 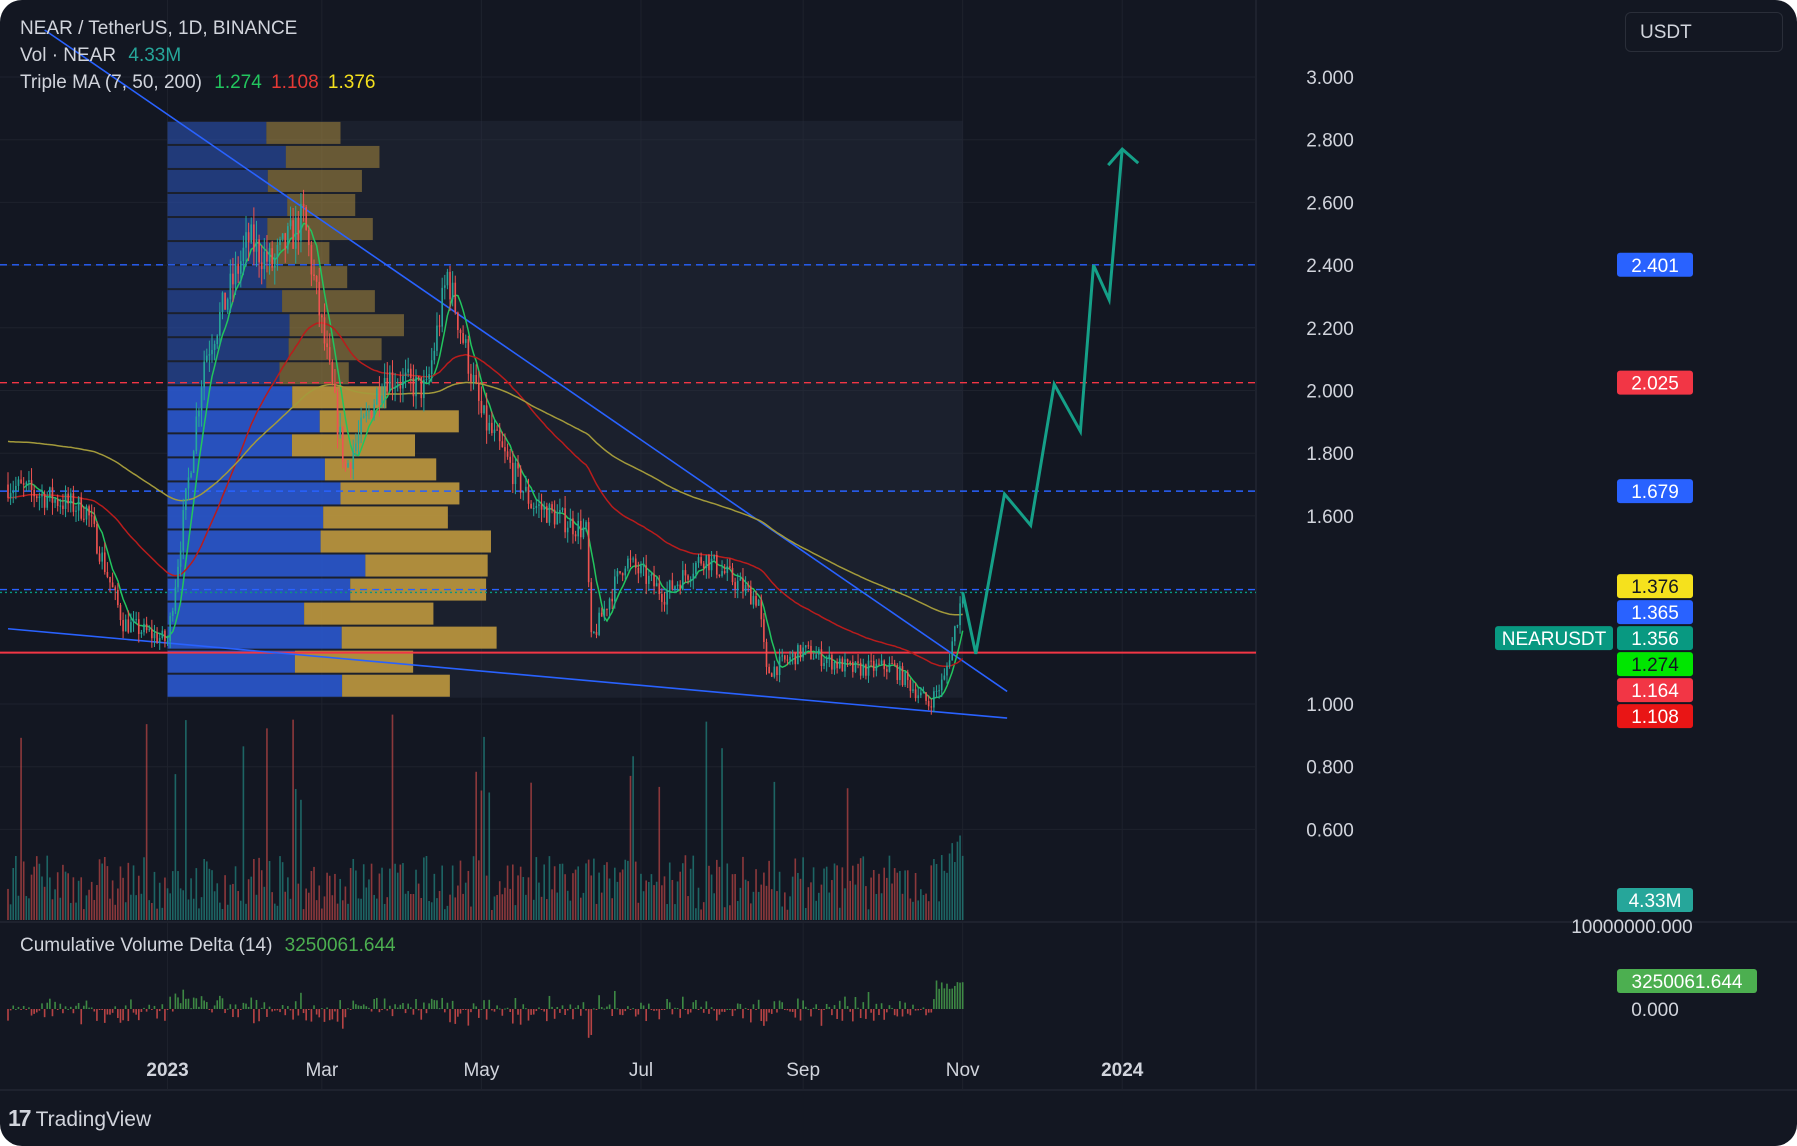 What do you see at coordinates (1704, 32) in the screenshot?
I see `currency-unit-button: USDT` at bounding box center [1704, 32].